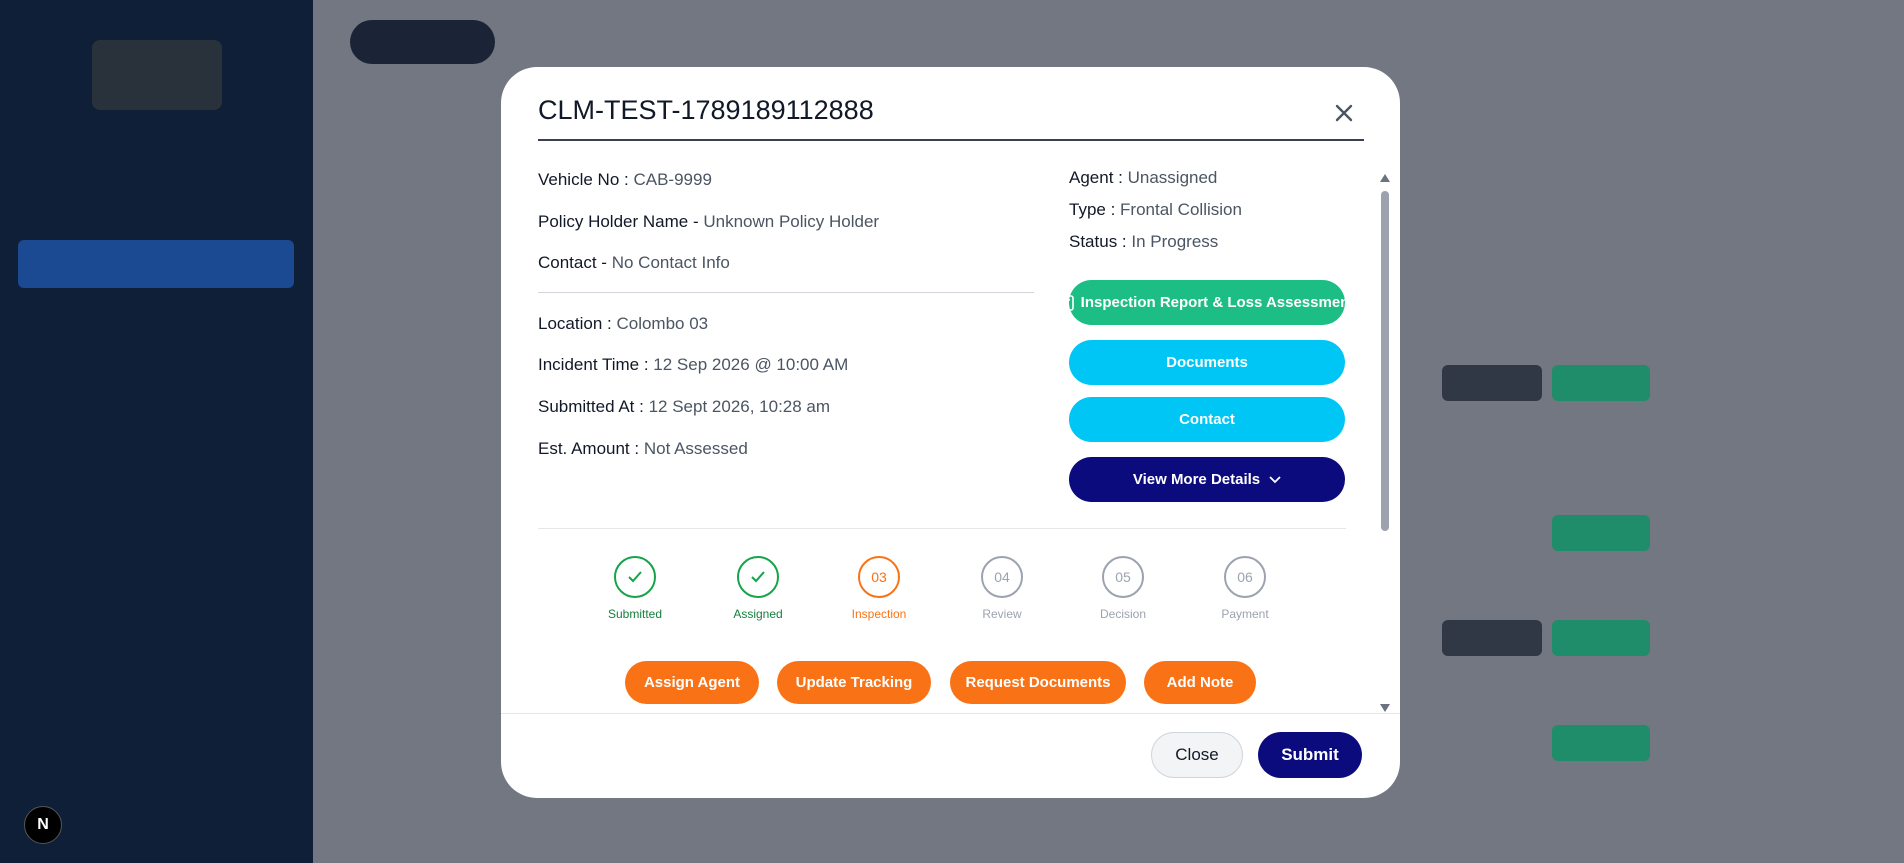 Image resolution: width=1904 pixels, height=863 pixels. I want to click on field: Incident Time : 12 Sep 2026 @ 10:00 AM, so click(693, 365).